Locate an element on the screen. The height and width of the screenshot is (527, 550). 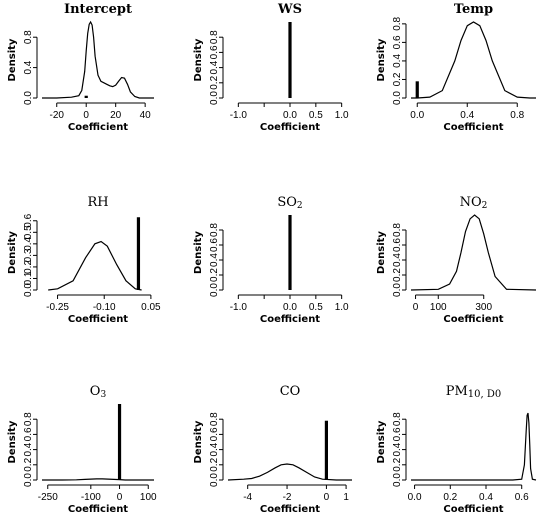
x-tick-label: 0.8 is located at coordinates (517, 115).